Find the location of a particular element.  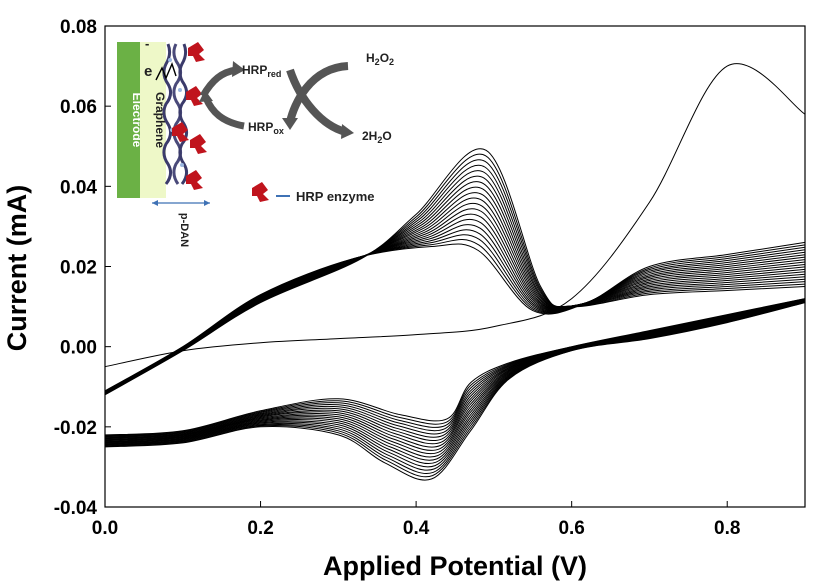

enzyme-legend-icon is located at coordinates (260, 192).